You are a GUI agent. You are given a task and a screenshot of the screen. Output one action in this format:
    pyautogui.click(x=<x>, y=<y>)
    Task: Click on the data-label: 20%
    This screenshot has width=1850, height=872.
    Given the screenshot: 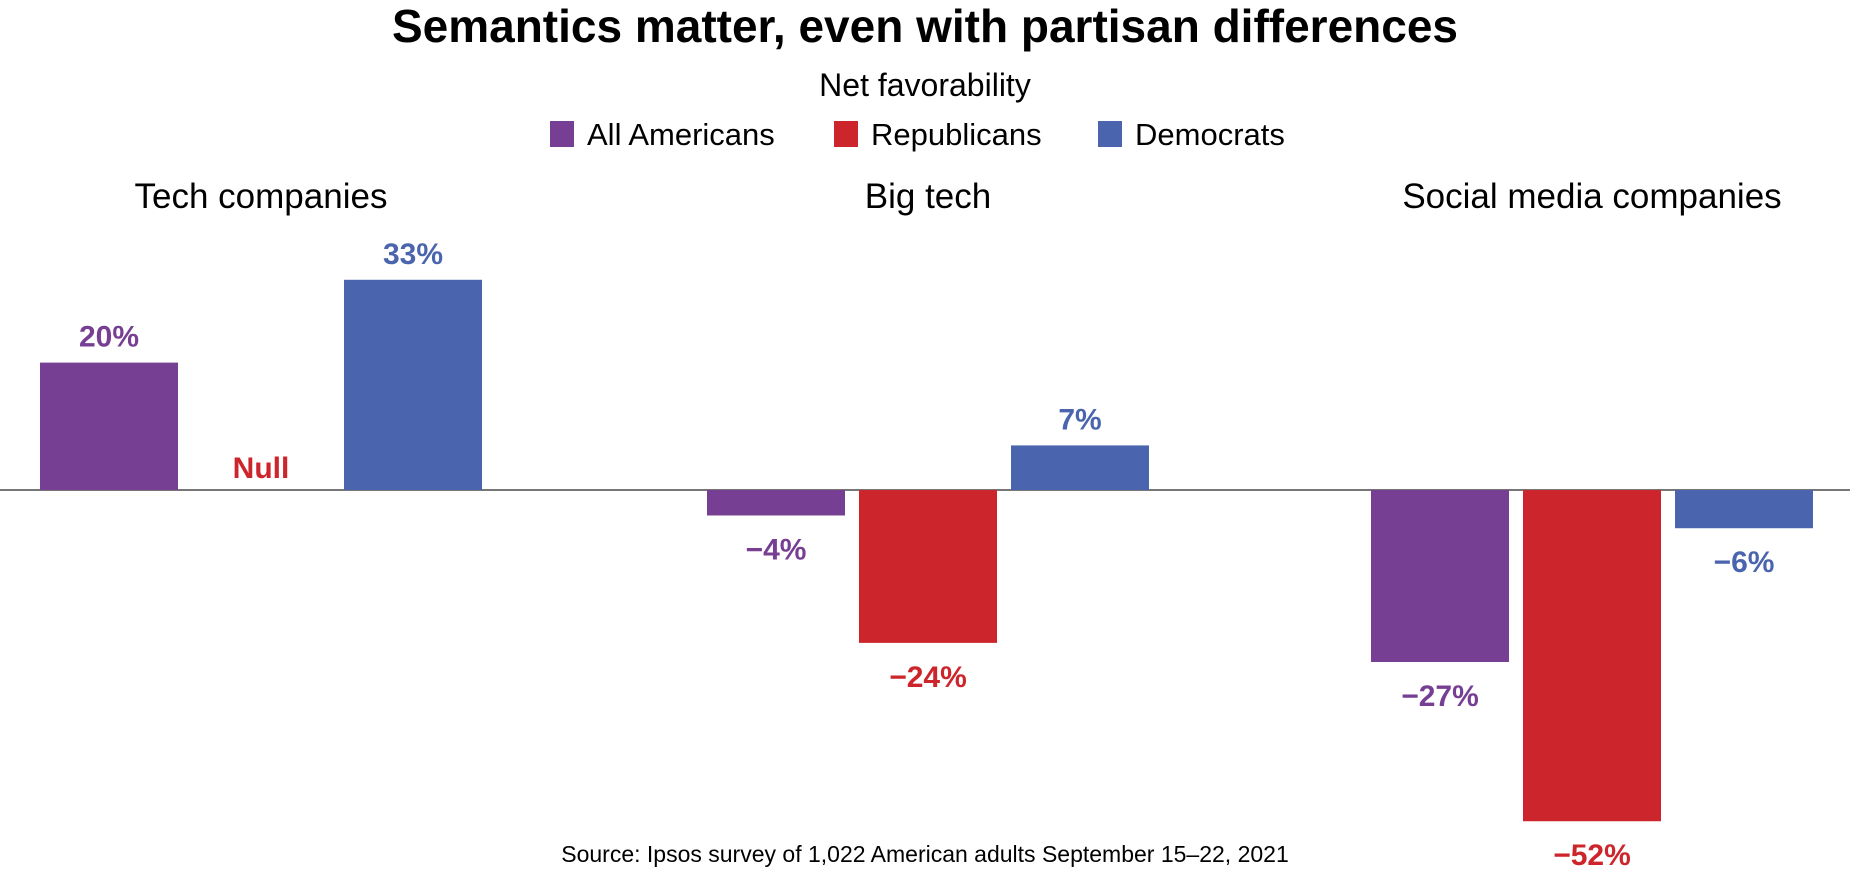 What is the action you would take?
    pyautogui.click(x=109, y=337)
    